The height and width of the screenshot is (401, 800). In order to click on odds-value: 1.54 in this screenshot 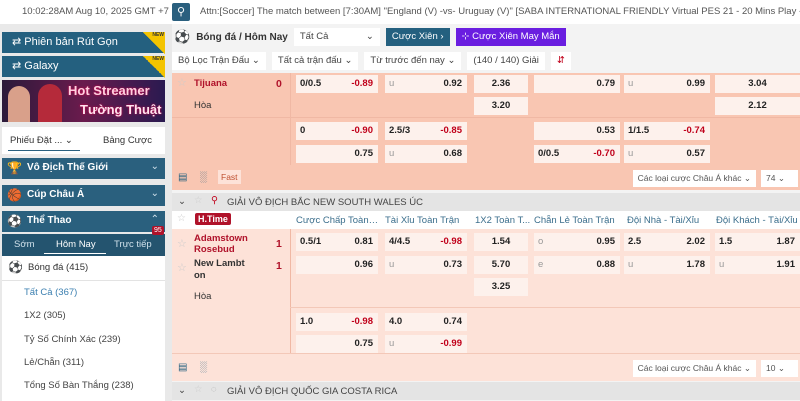, I will do `click(501, 241)`.